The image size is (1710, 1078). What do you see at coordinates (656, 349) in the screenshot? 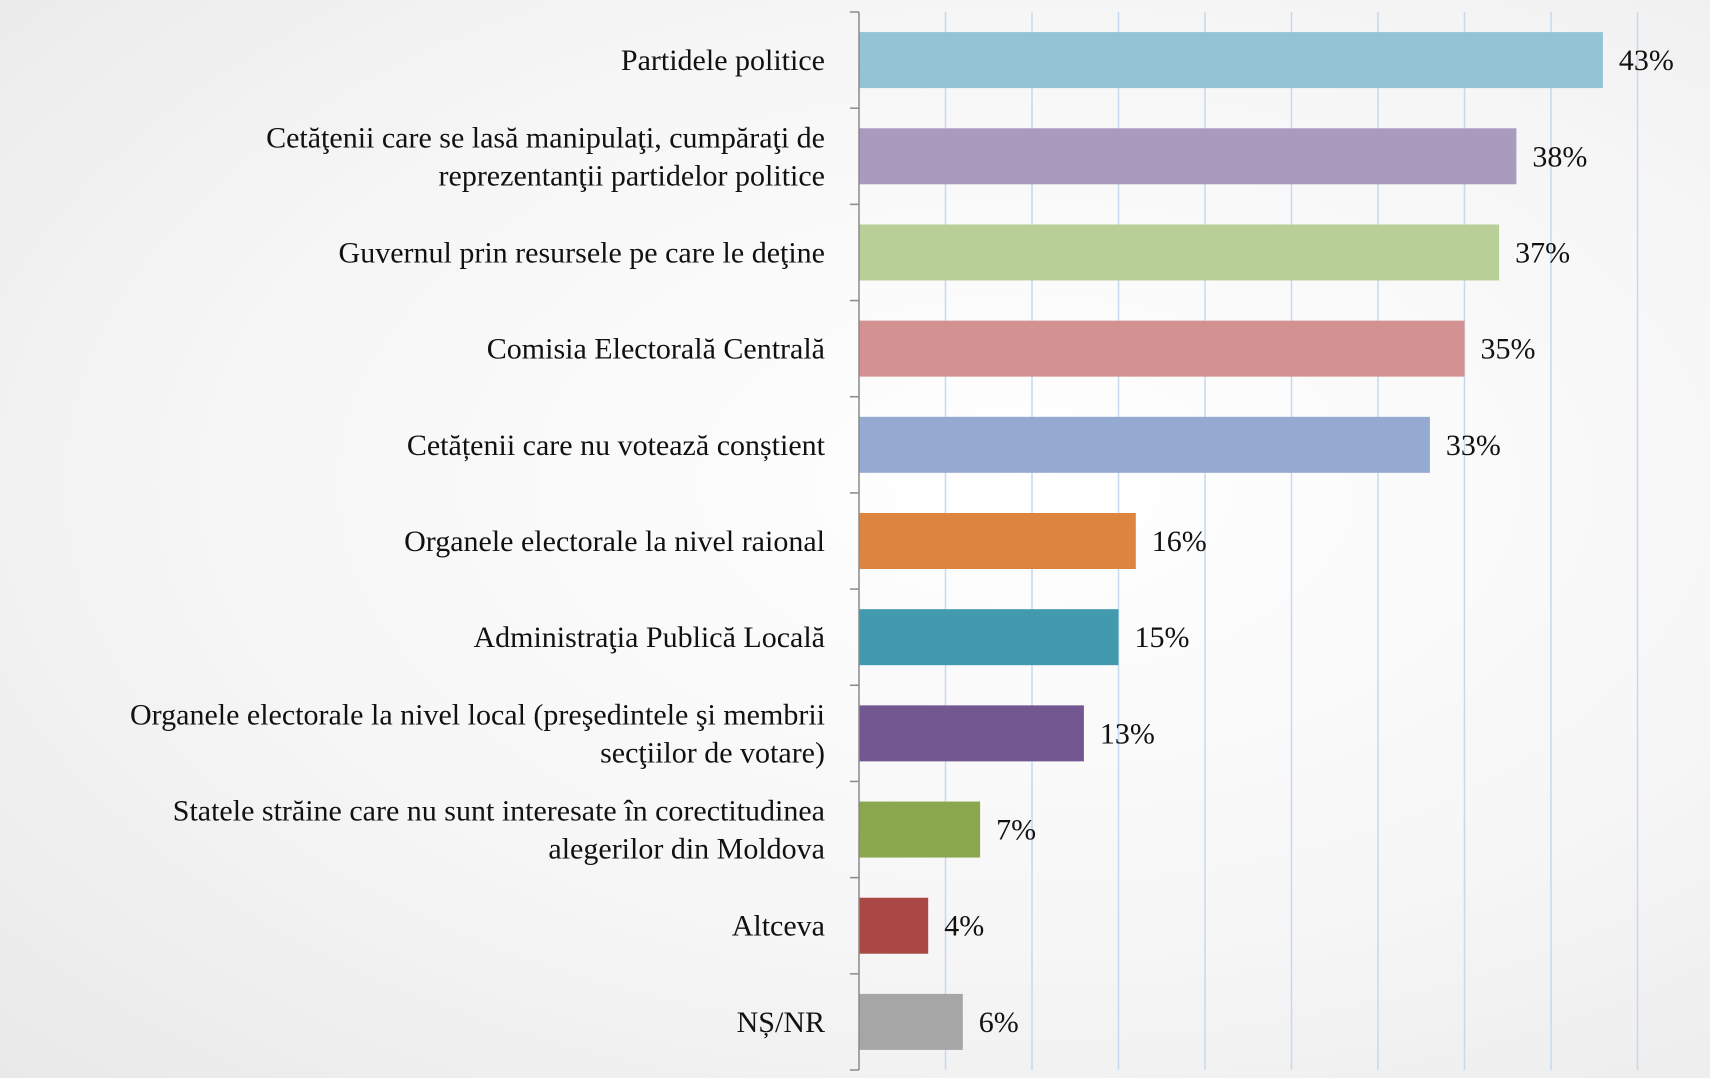
I see `category-label: Comisia Electorală Centrală` at bounding box center [656, 349].